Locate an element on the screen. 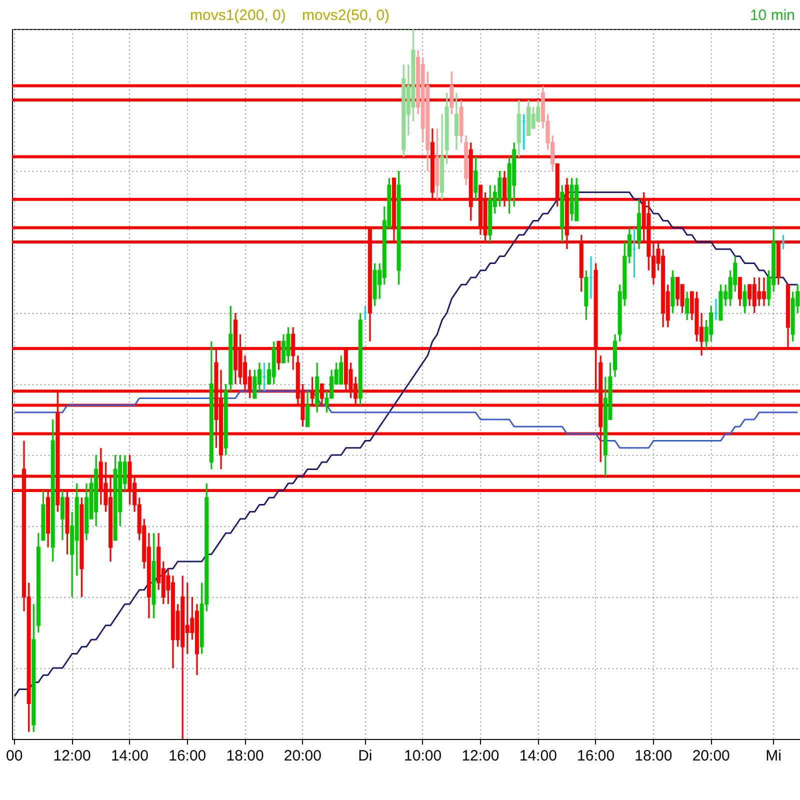 The height and width of the screenshot is (800, 800). x-tick-label: Mi is located at coordinates (774, 756).